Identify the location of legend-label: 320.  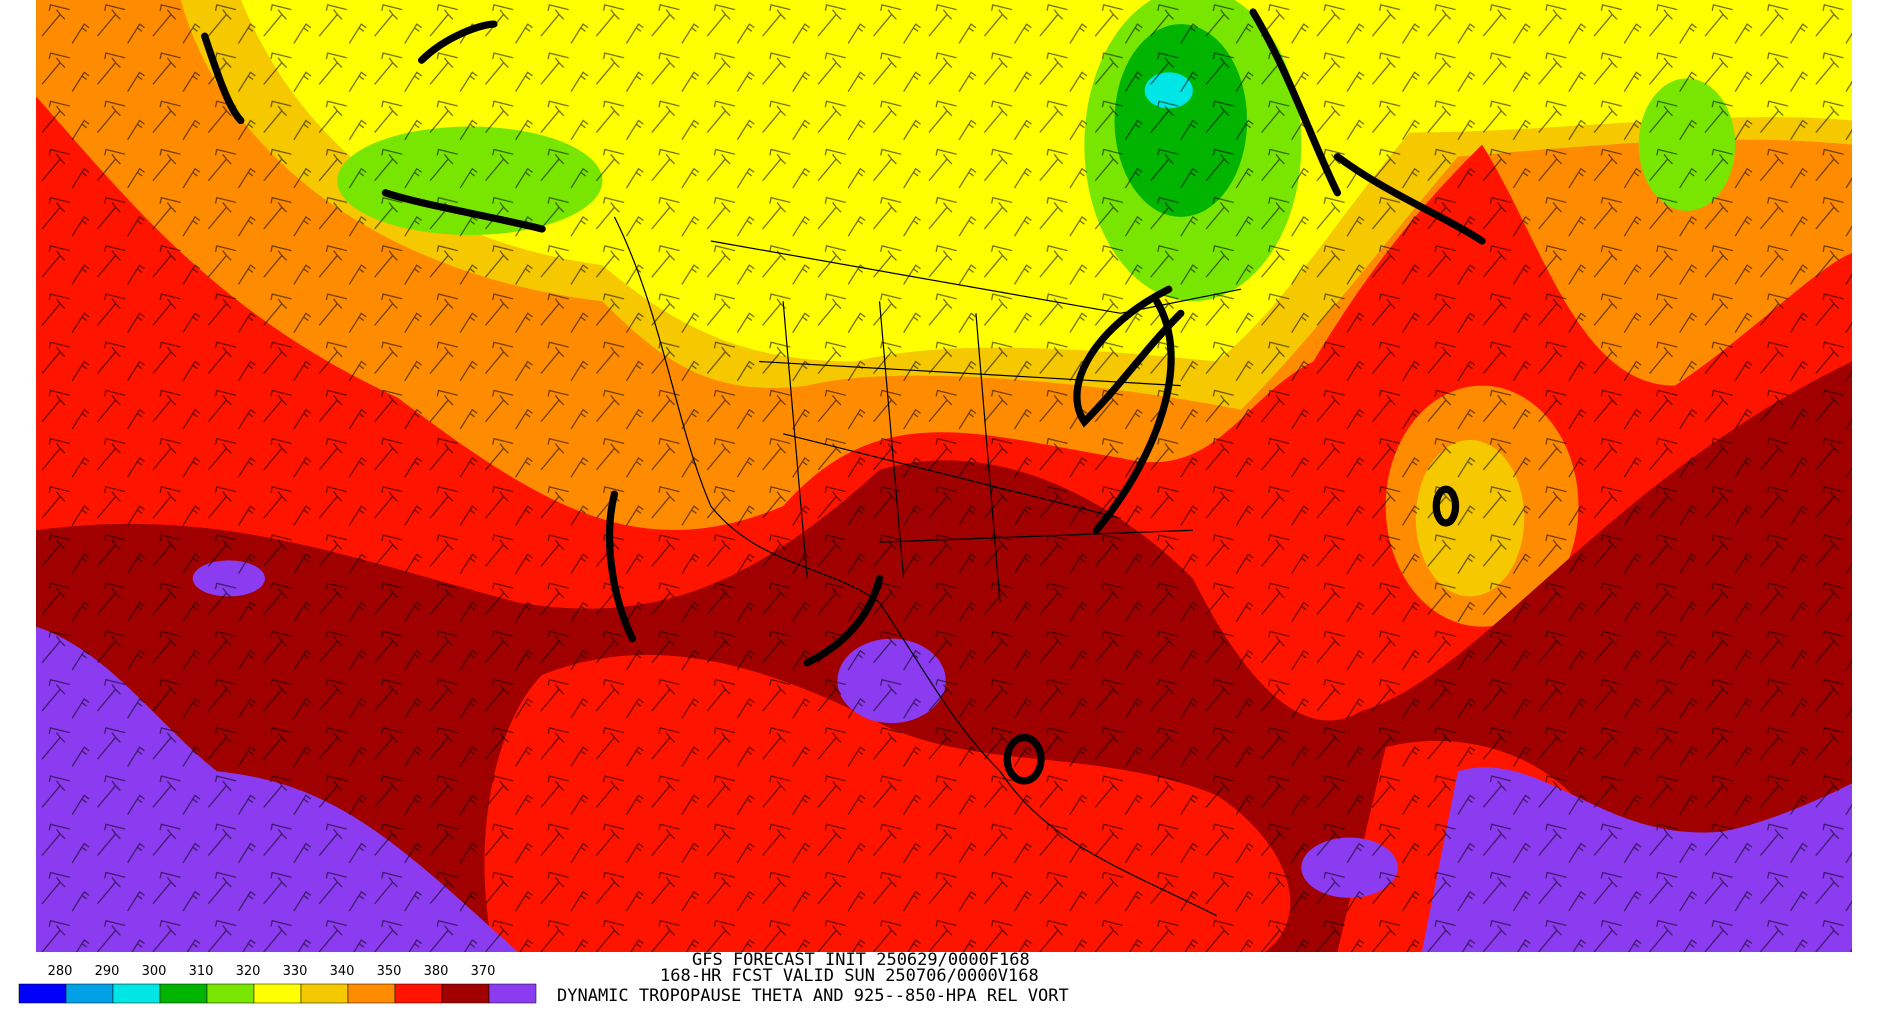
(248, 971).